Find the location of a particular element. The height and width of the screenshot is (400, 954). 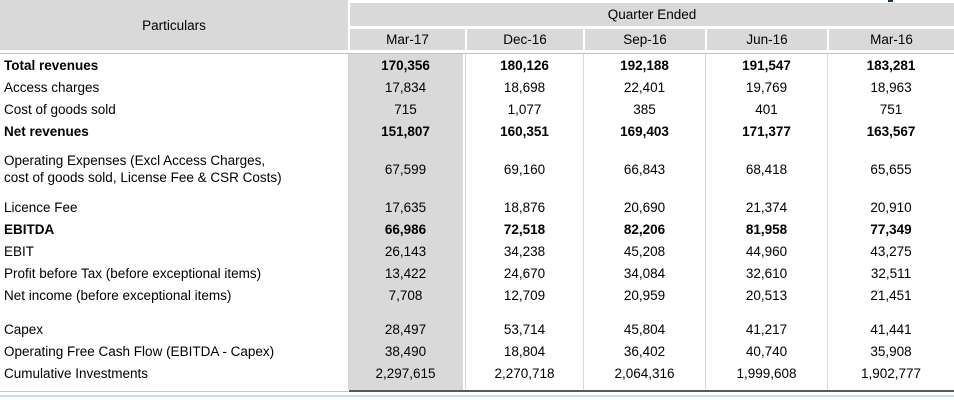

table-row: Cost of goods sold 715 1,077 385 401 751 is located at coordinates (477, 109).